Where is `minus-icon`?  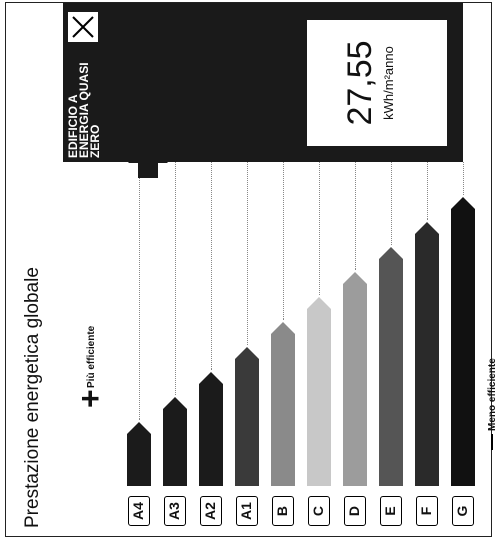
minus-icon is located at coordinates (492, 442).